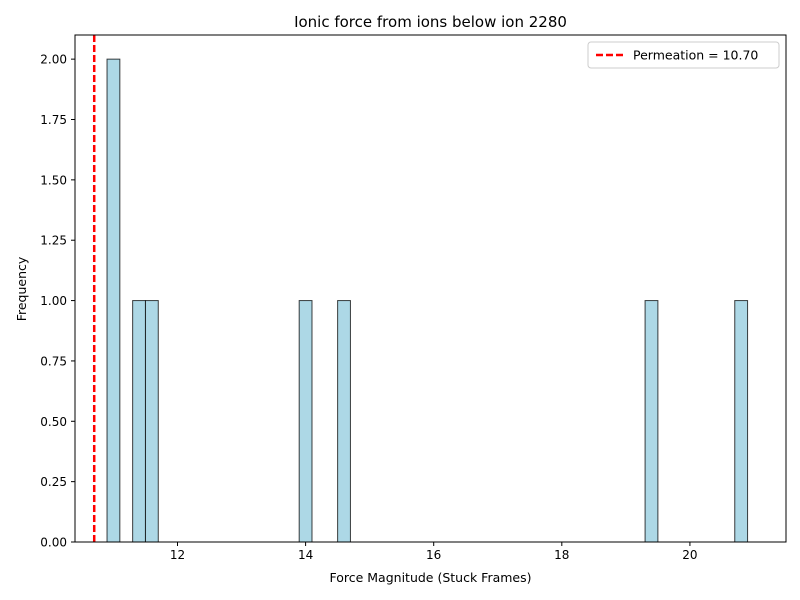 This screenshot has height=600, width=800. What do you see at coordinates (53, 60) in the screenshot?
I see `y-tick-label-8: 2.00` at bounding box center [53, 60].